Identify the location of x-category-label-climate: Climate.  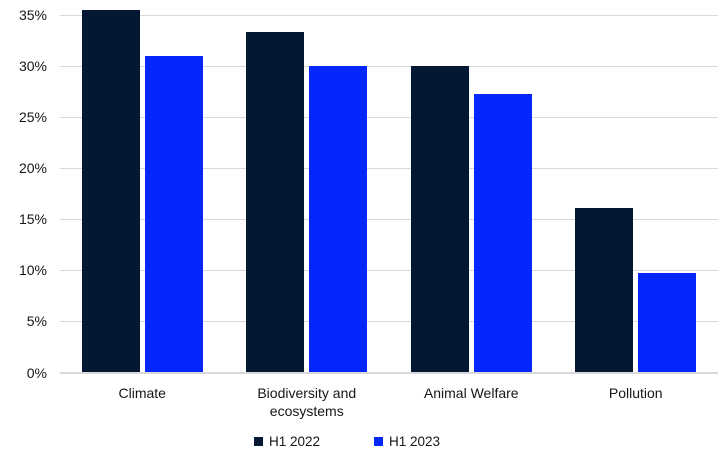
(142, 393).